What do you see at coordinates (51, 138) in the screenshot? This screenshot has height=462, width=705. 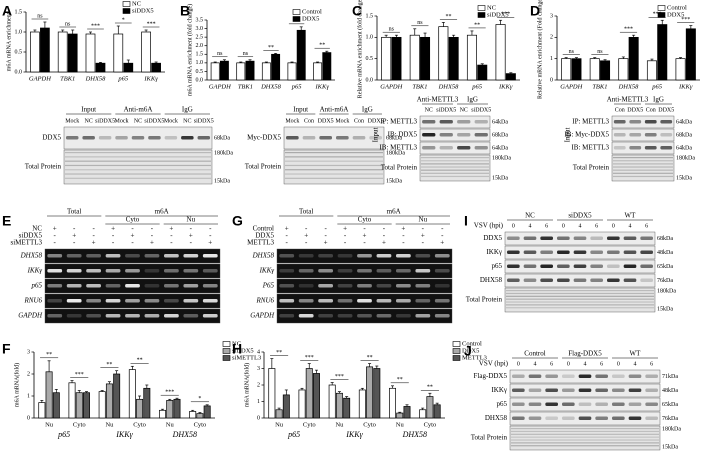 I see `row-label: DDX5` at bounding box center [51, 138].